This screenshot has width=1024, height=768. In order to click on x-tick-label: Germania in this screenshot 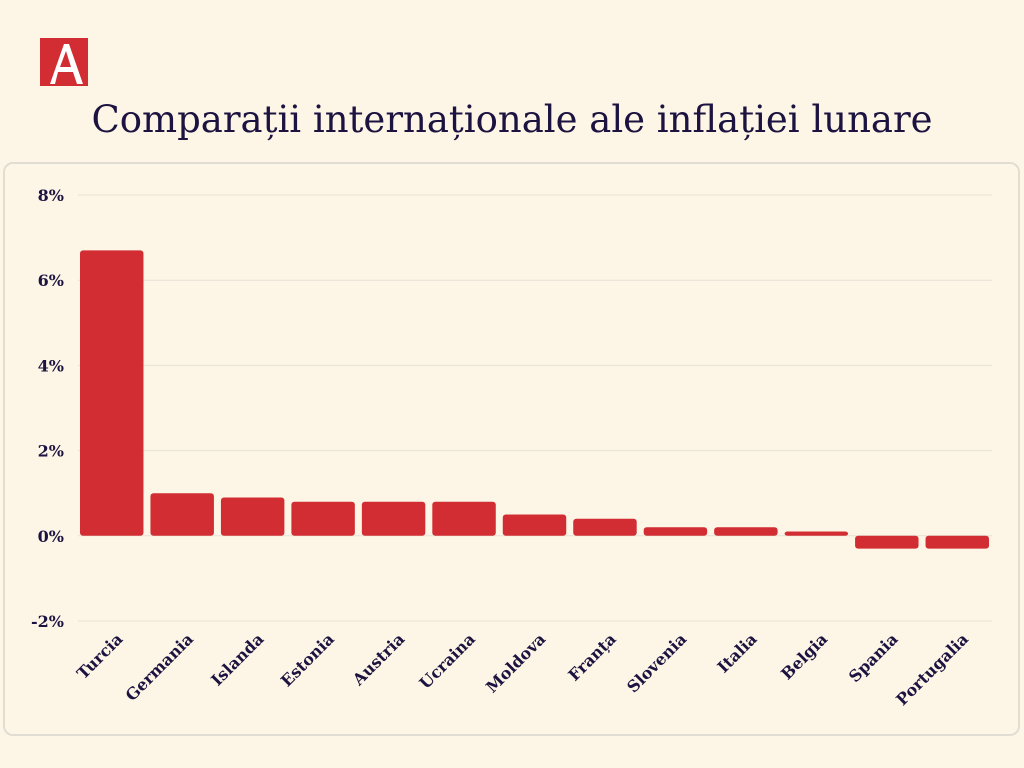, I will do `click(159, 666)`.